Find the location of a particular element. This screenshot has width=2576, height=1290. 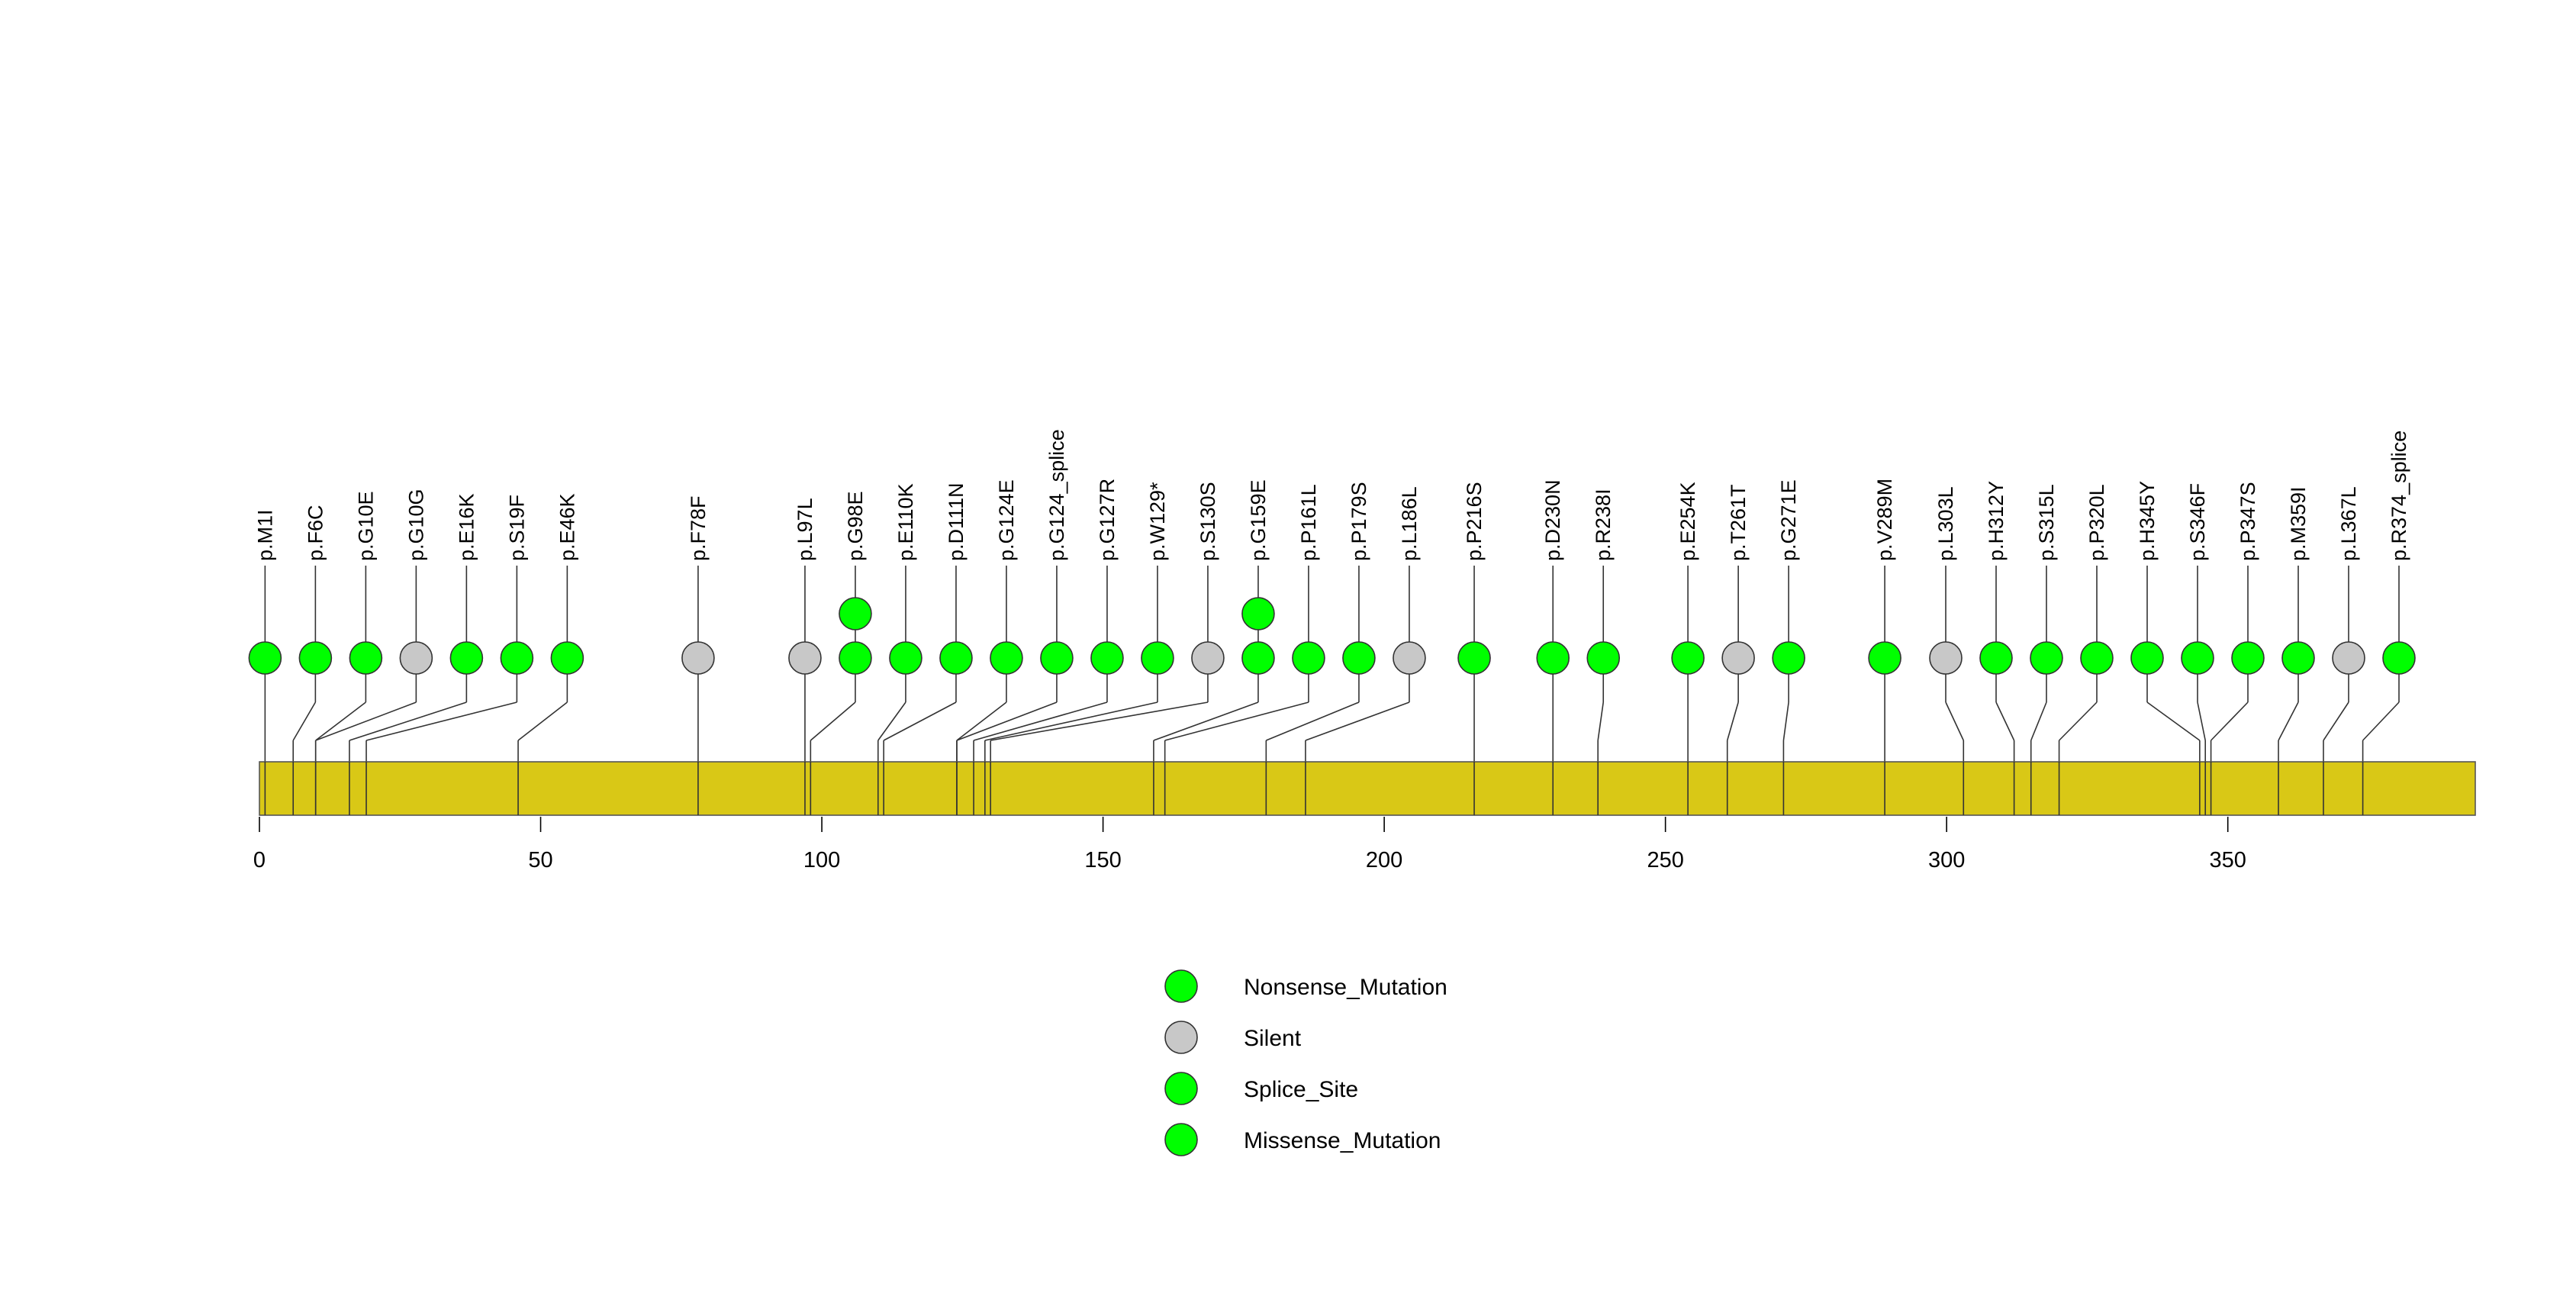

stem-lines is located at coordinates (1332, 664).